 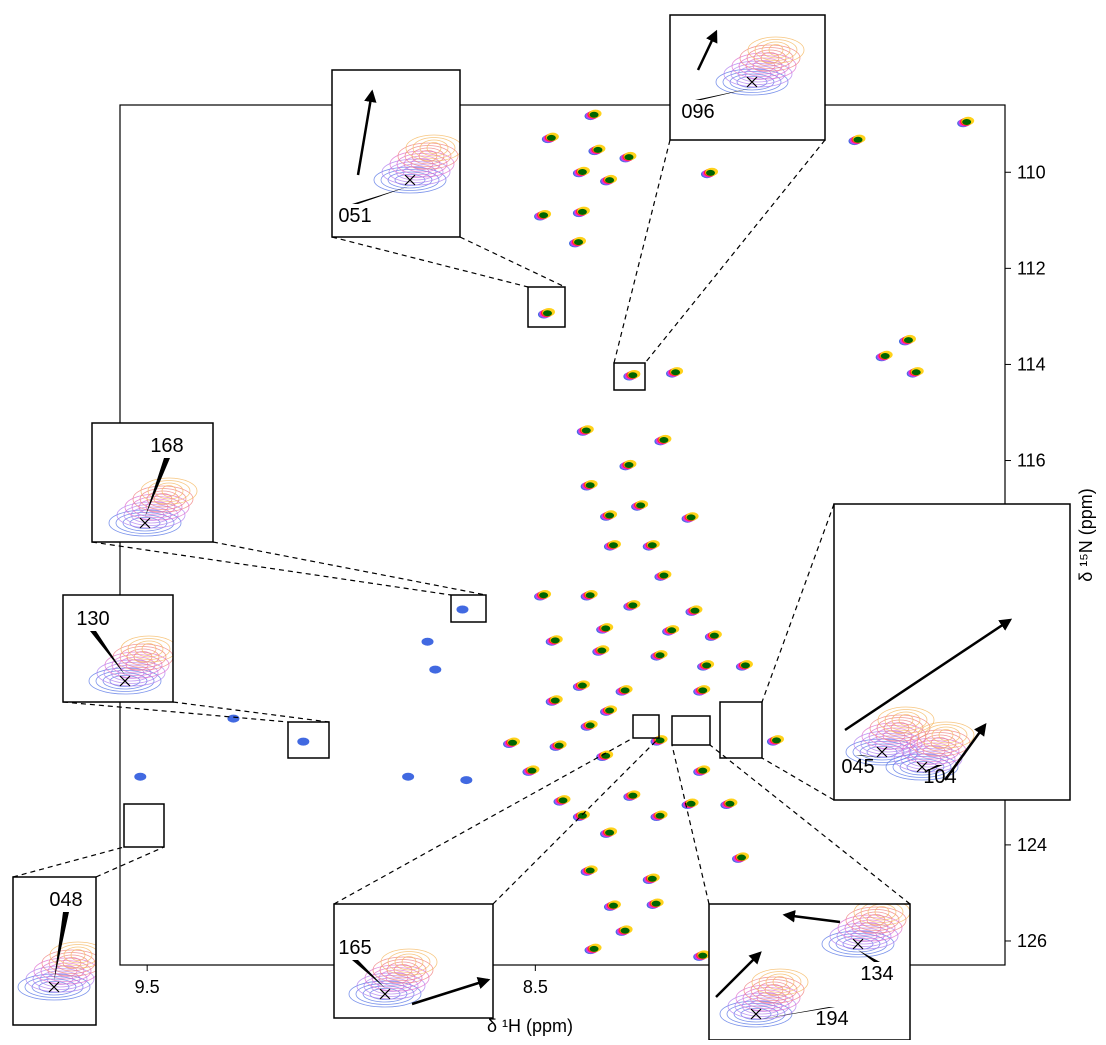 I want to click on shift-arrow, so click(x=707, y=50).